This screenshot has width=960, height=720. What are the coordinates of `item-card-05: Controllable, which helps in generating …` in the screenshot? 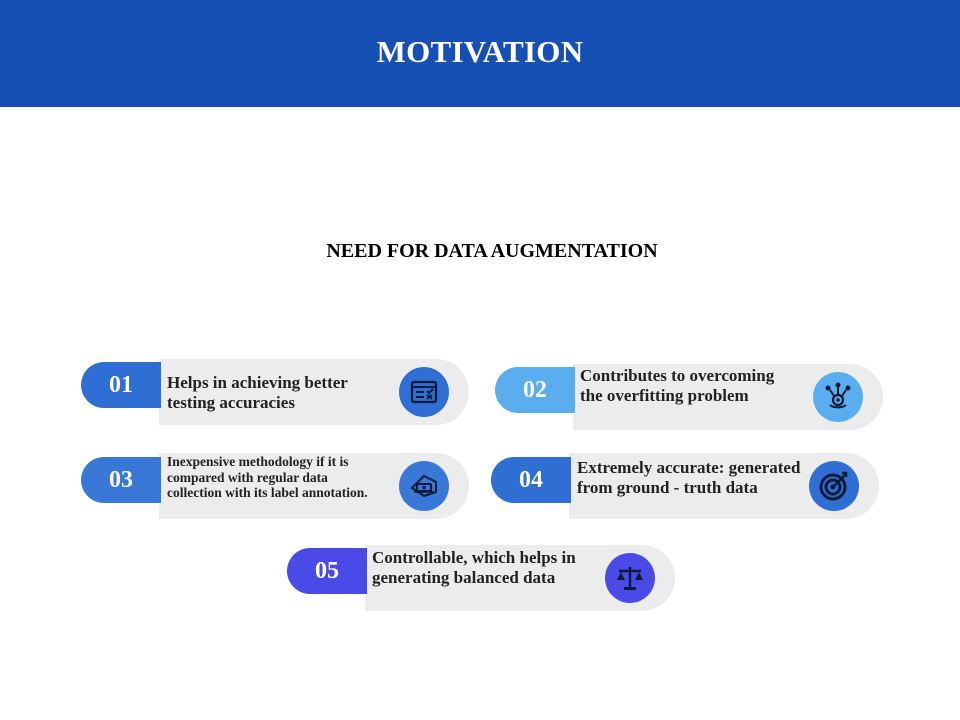 It's located at (520, 578).